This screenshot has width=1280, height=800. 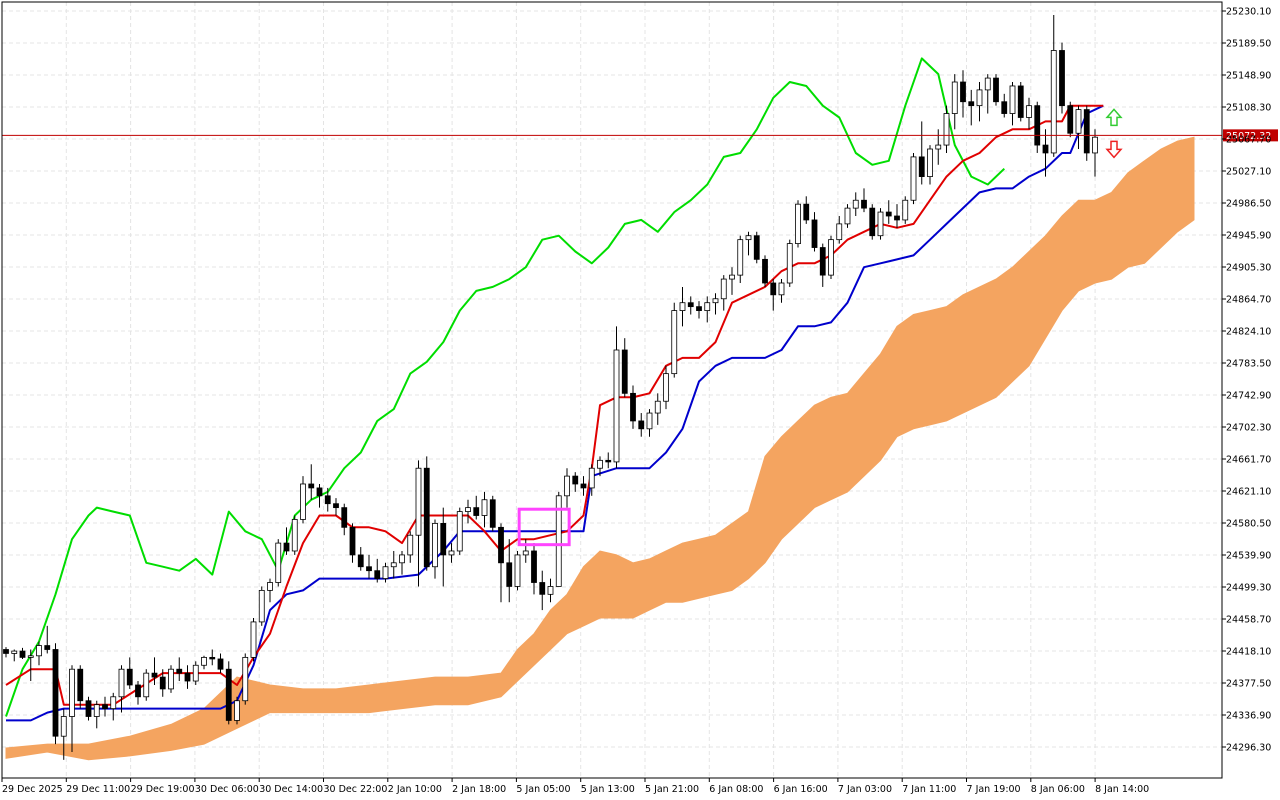 What do you see at coordinates (994, 789) in the screenshot?
I see `time-tick-label: 7 Jan 19:00` at bounding box center [994, 789].